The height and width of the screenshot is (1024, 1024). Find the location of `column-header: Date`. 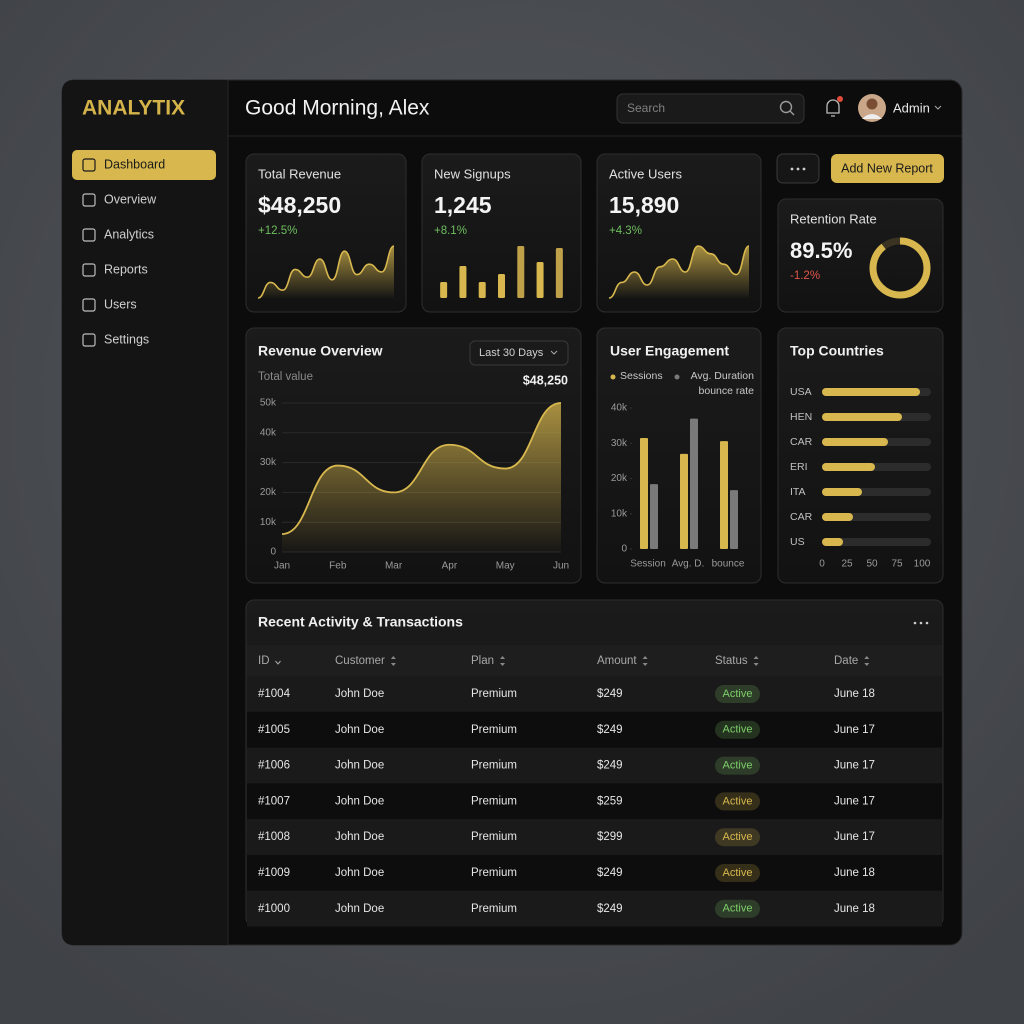

column-header: Date is located at coordinates (846, 661).